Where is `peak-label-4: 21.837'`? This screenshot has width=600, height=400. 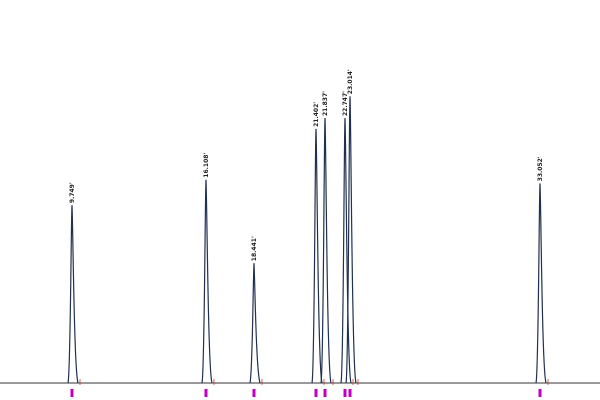
peak-label-4: 21.837' is located at coordinates (325, 103).